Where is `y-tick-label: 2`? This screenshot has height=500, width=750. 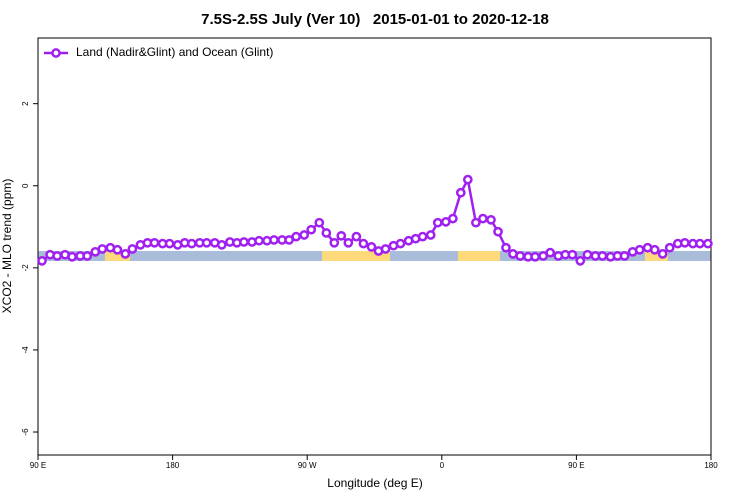 y-tick-label: 2 is located at coordinates (25, 103).